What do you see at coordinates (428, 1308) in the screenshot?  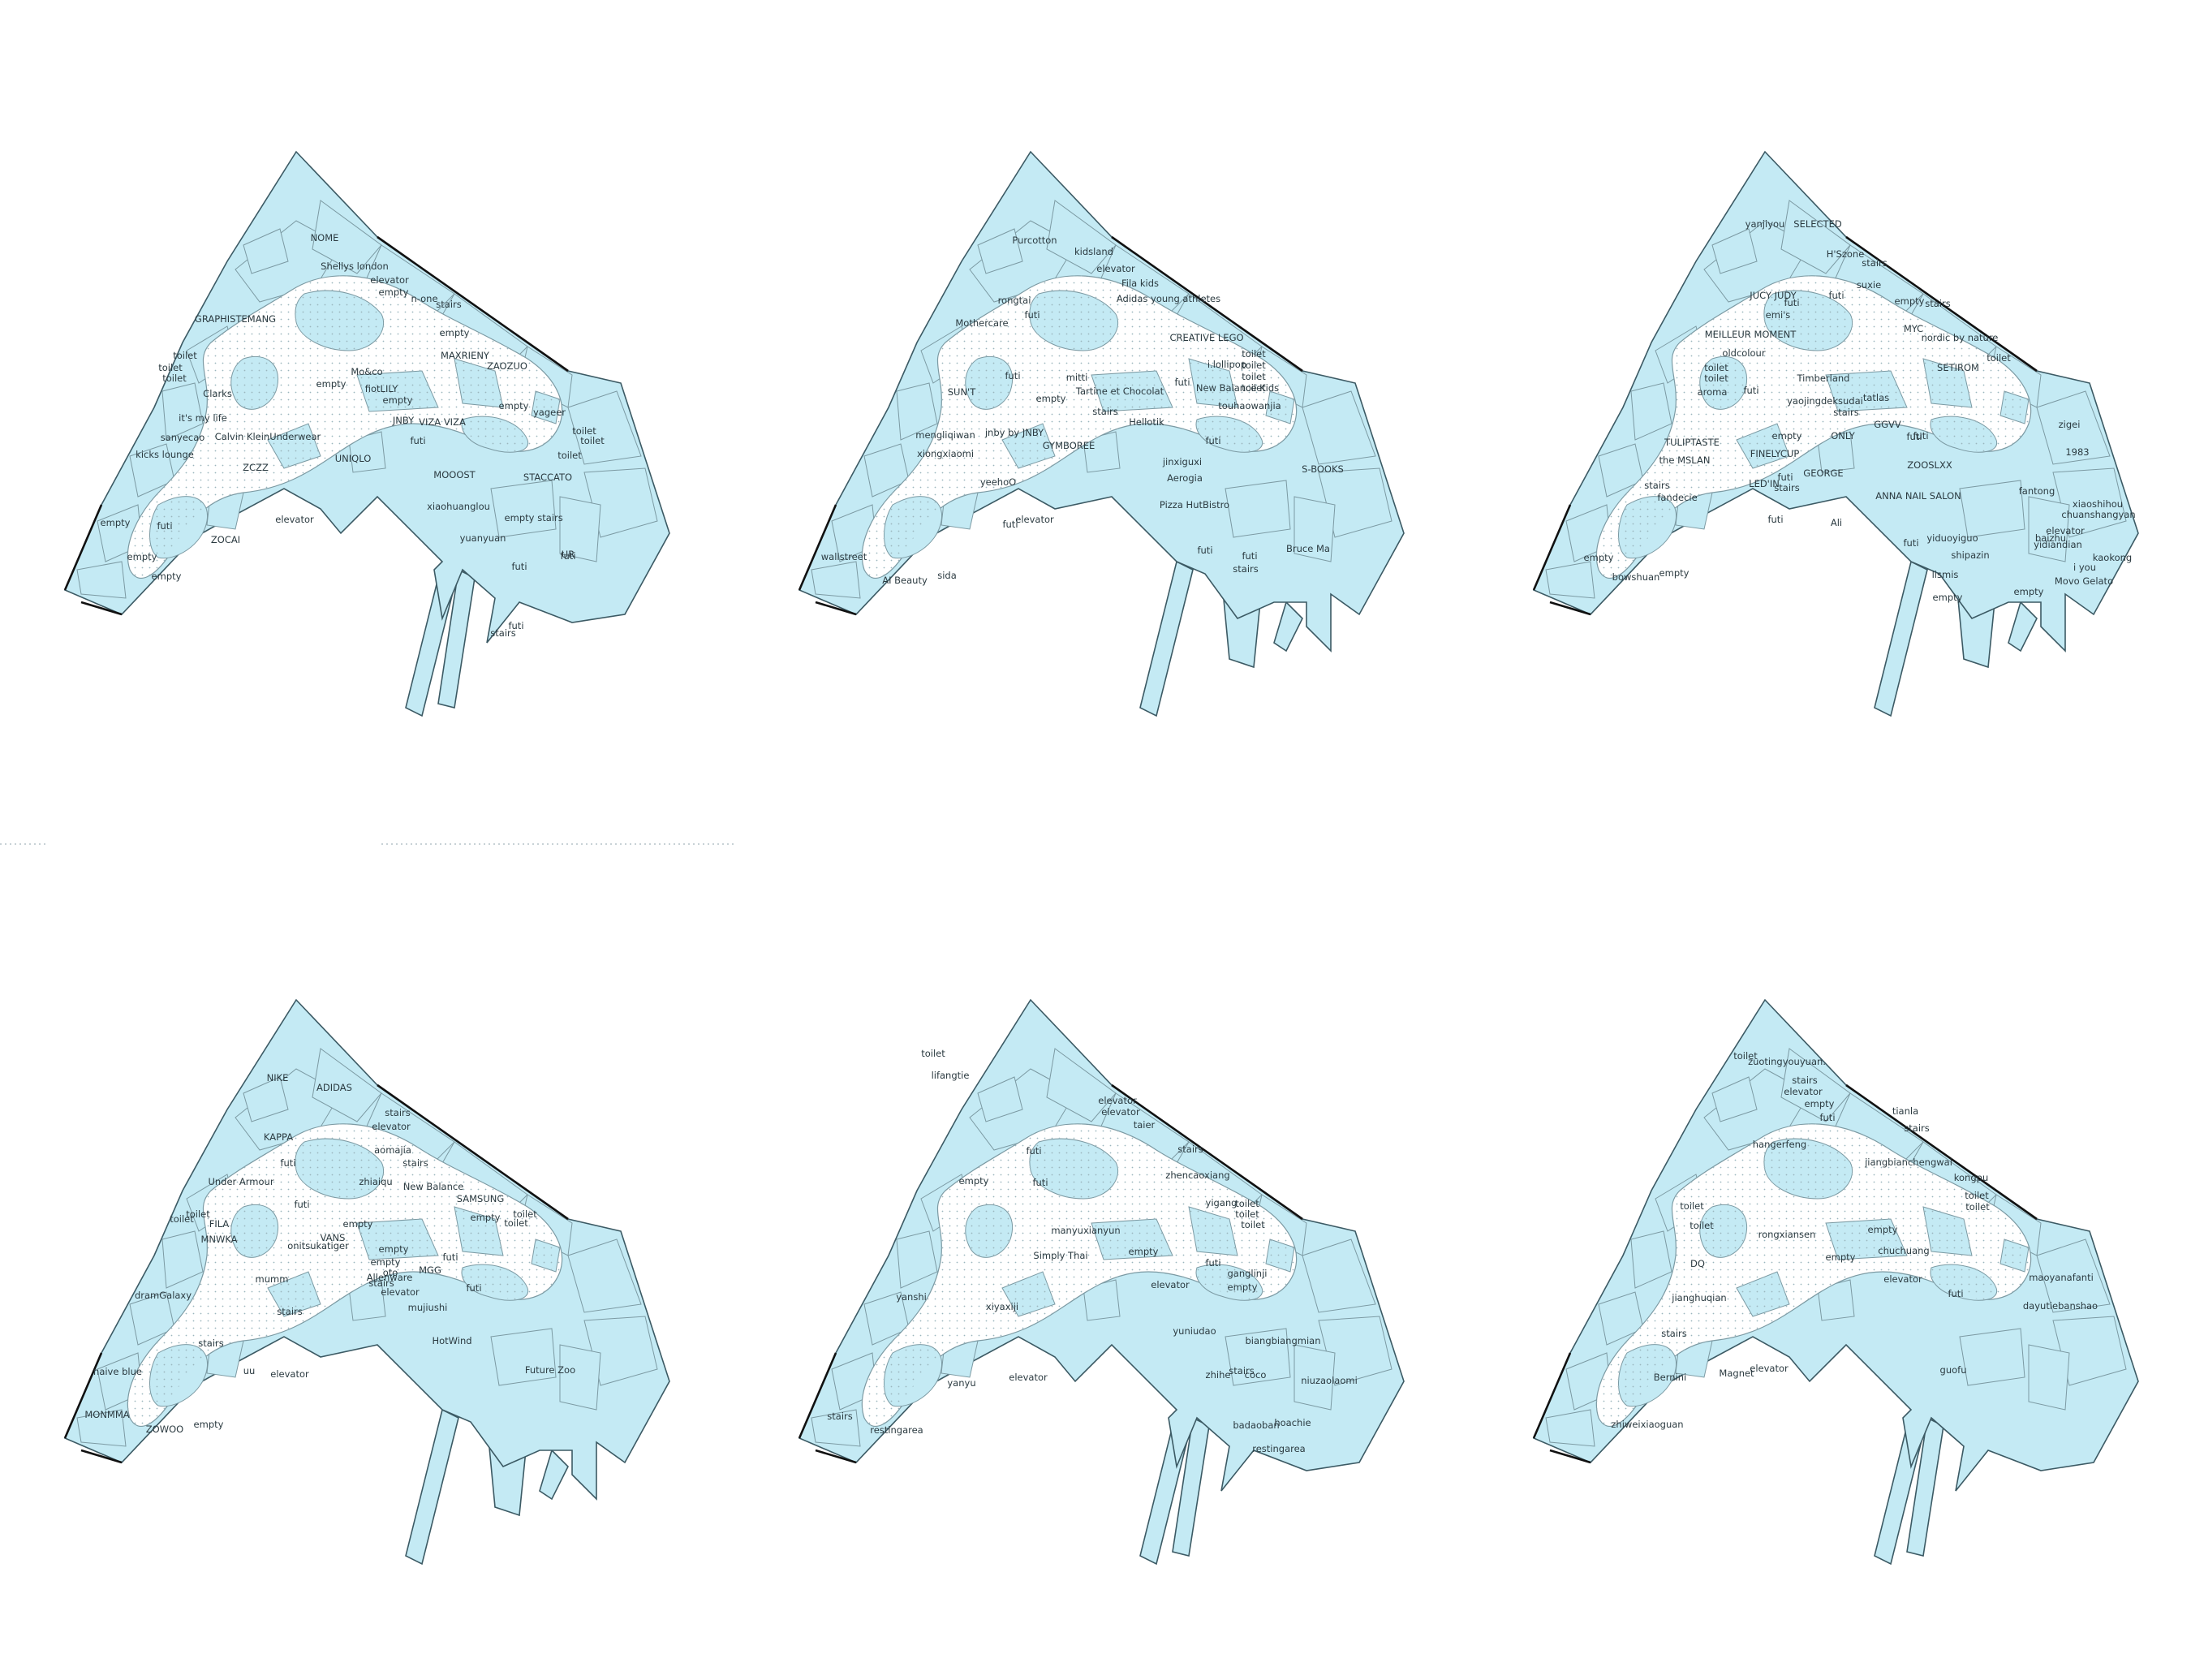 I see `shop-label: mujiushi` at bounding box center [428, 1308].